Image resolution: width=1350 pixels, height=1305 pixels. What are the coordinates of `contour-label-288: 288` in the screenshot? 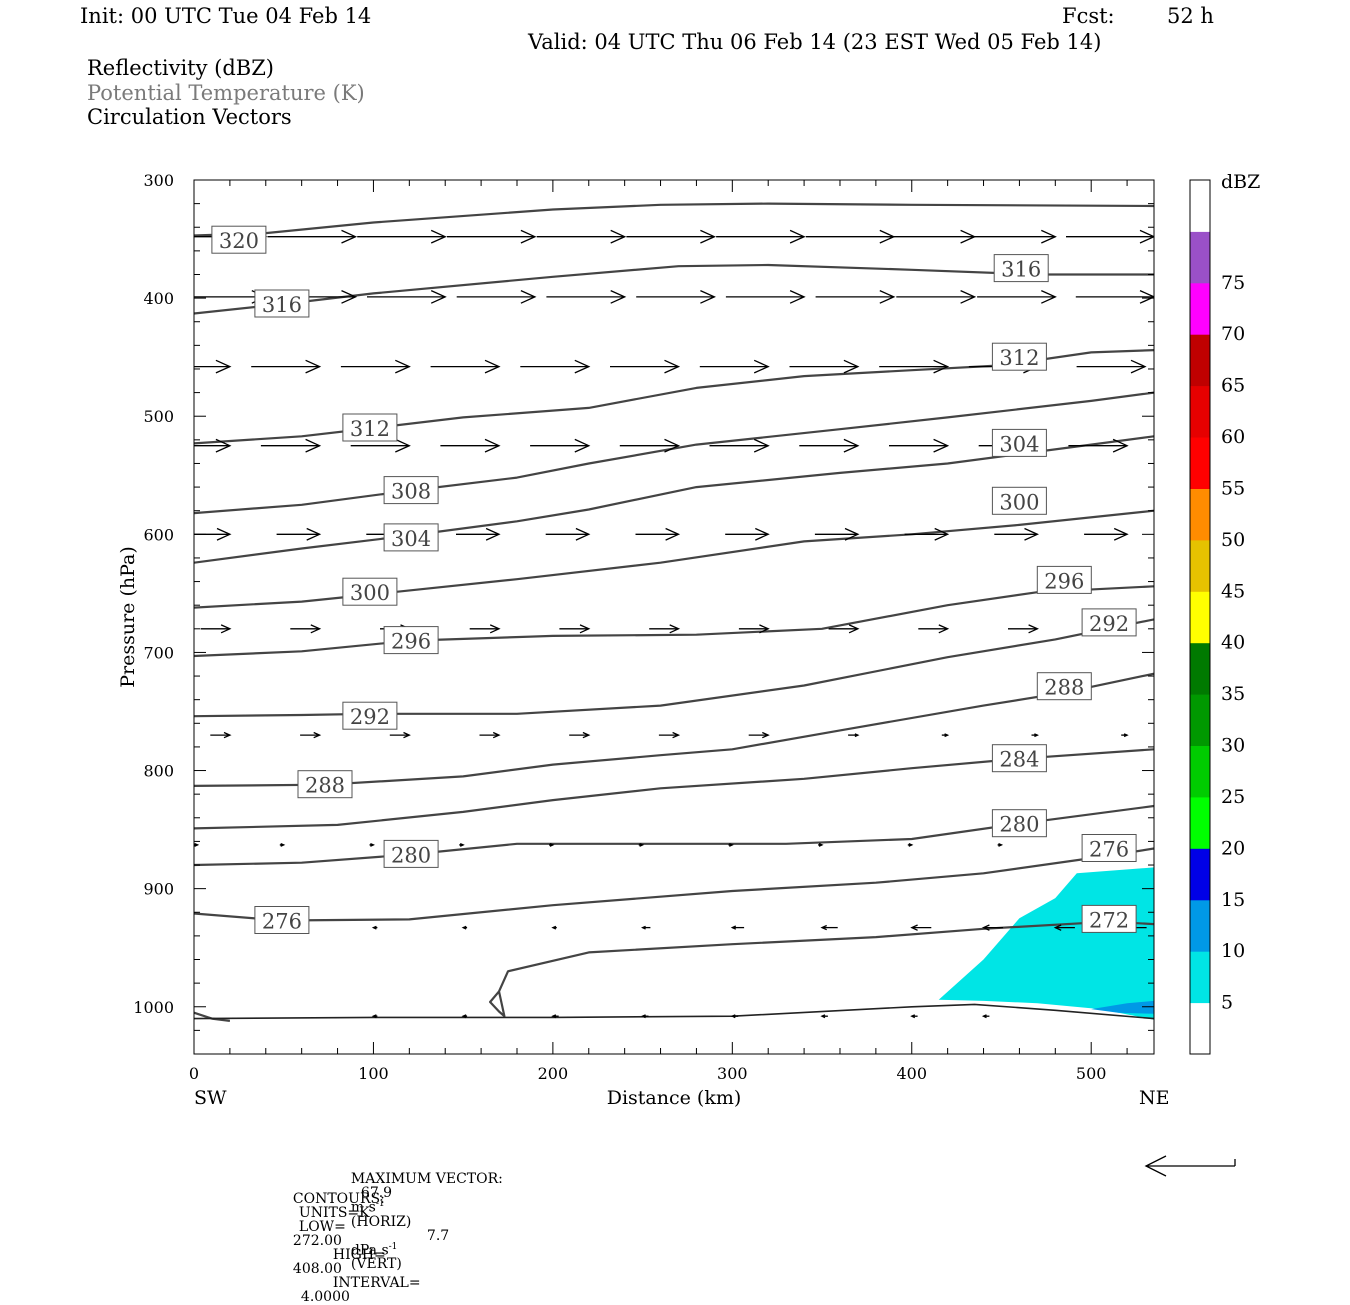 It's located at (325, 784).